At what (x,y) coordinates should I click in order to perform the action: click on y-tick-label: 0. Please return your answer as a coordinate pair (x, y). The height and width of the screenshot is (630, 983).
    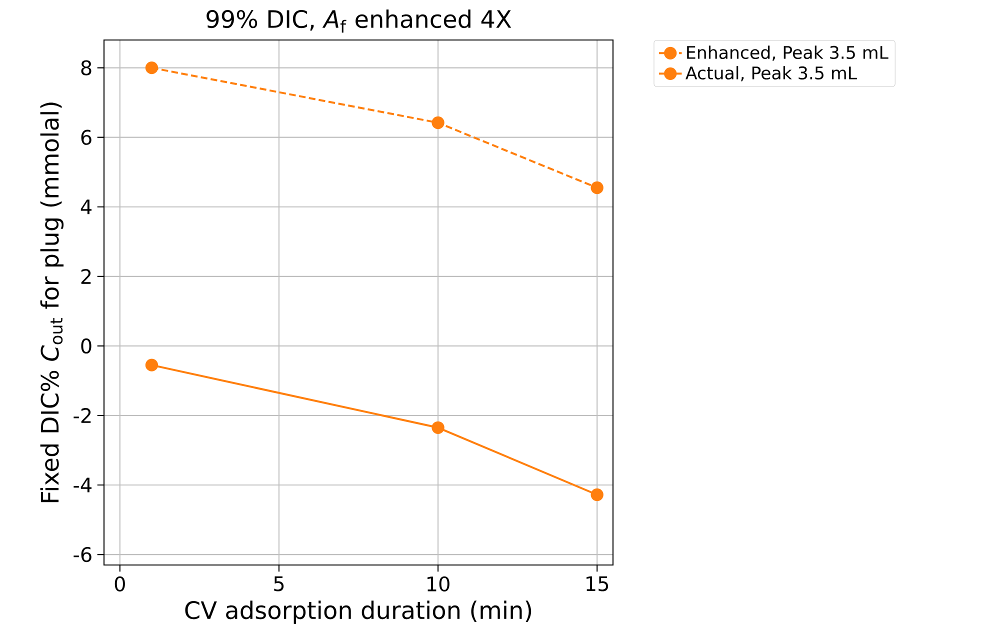
    Looking at the image, I should click on (86, 346).